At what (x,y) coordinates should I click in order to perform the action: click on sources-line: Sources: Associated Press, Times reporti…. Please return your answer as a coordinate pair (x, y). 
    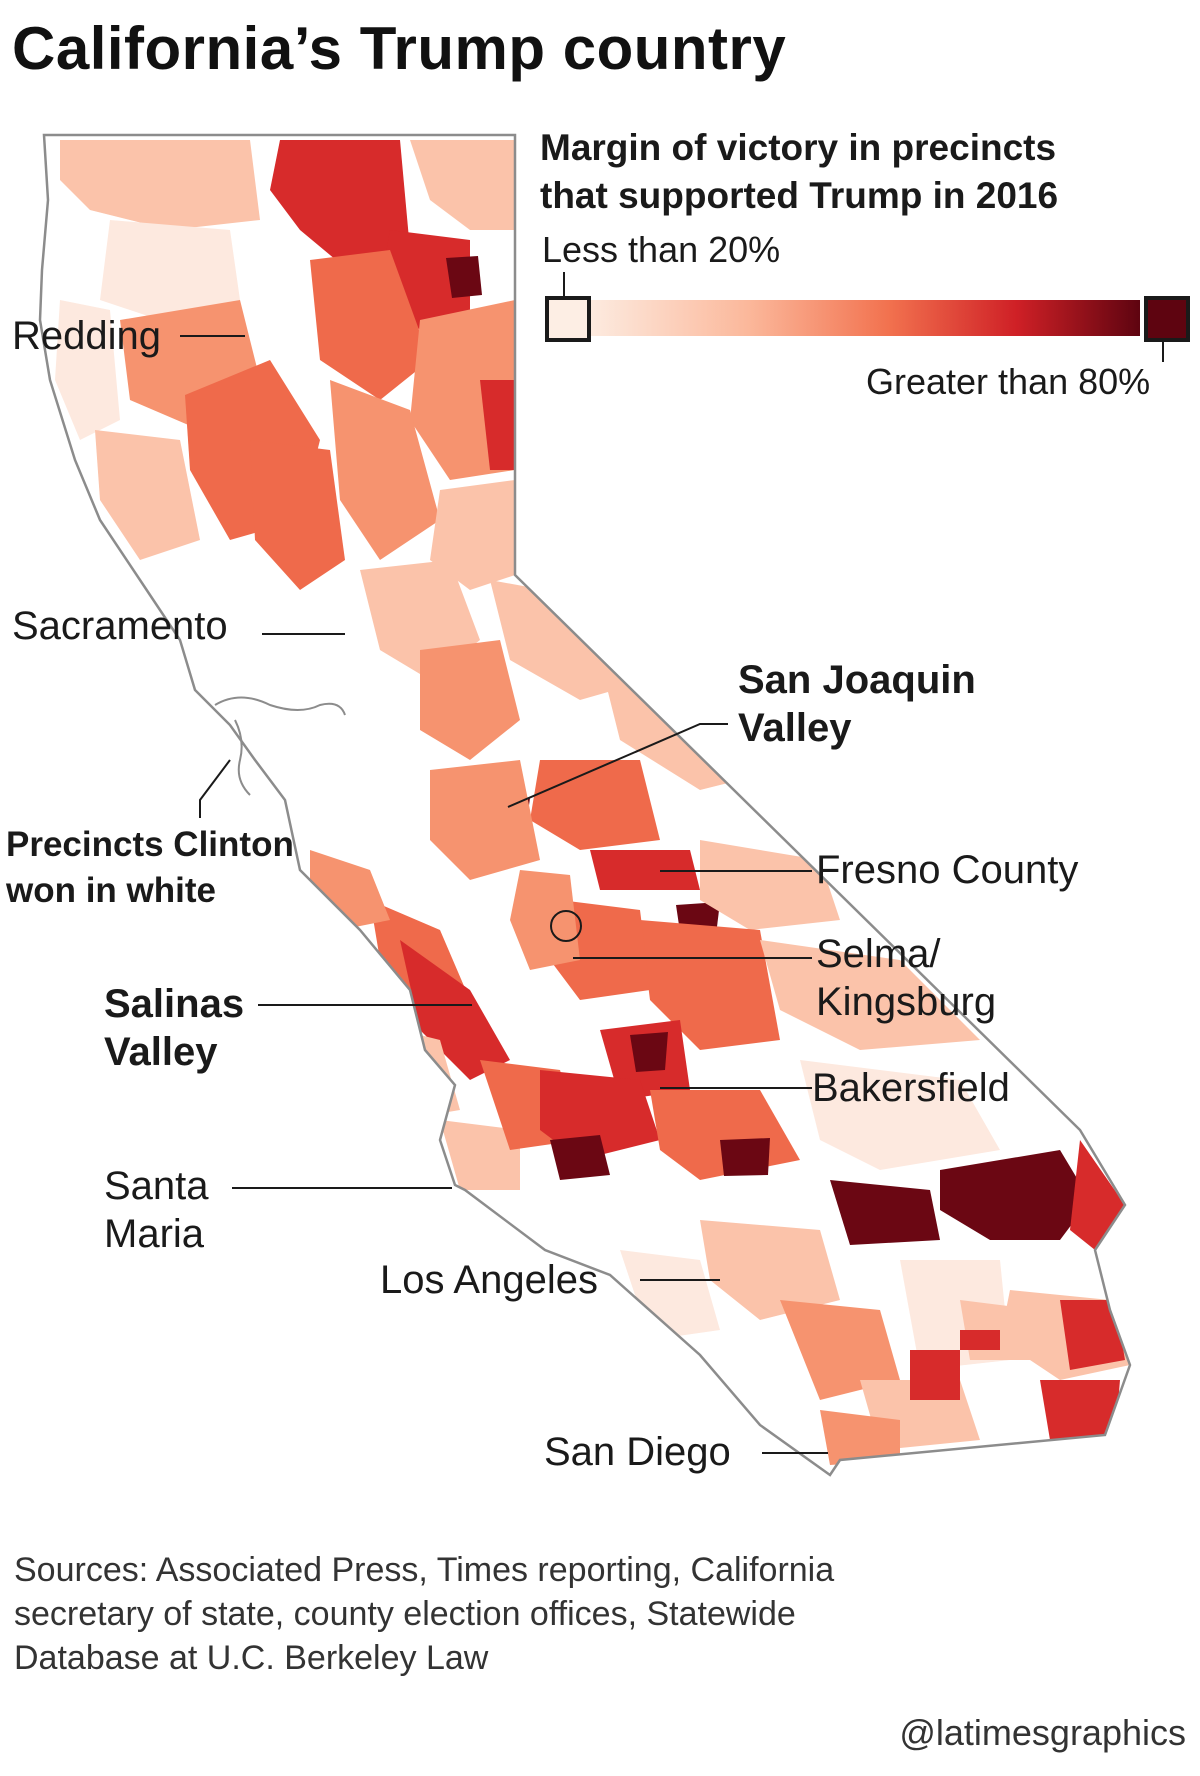
    Looking at the image, I should click on (424, 1570).